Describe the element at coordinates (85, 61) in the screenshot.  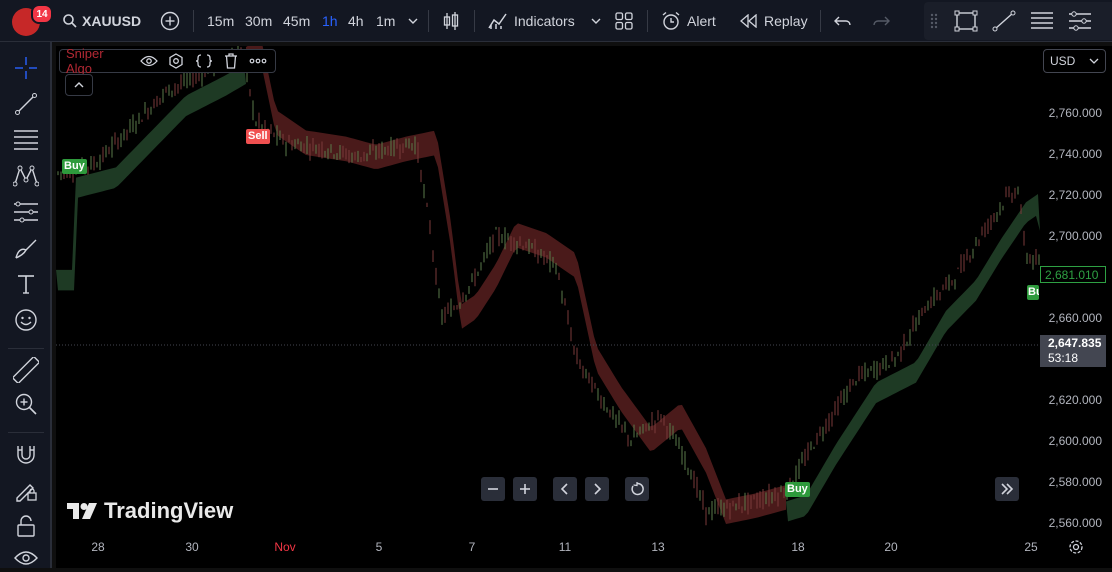
I see `indicator-name: Sniper Algo` at that location.